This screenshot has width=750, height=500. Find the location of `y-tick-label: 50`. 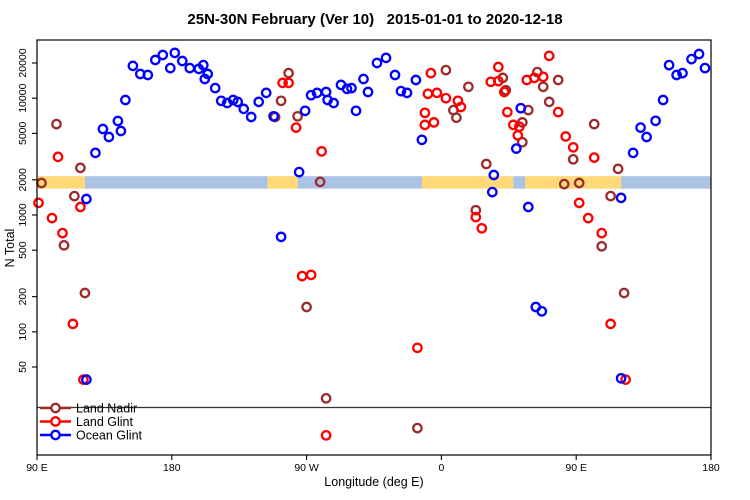

y-tick-label: 50 is located at coordinates (23, 367).